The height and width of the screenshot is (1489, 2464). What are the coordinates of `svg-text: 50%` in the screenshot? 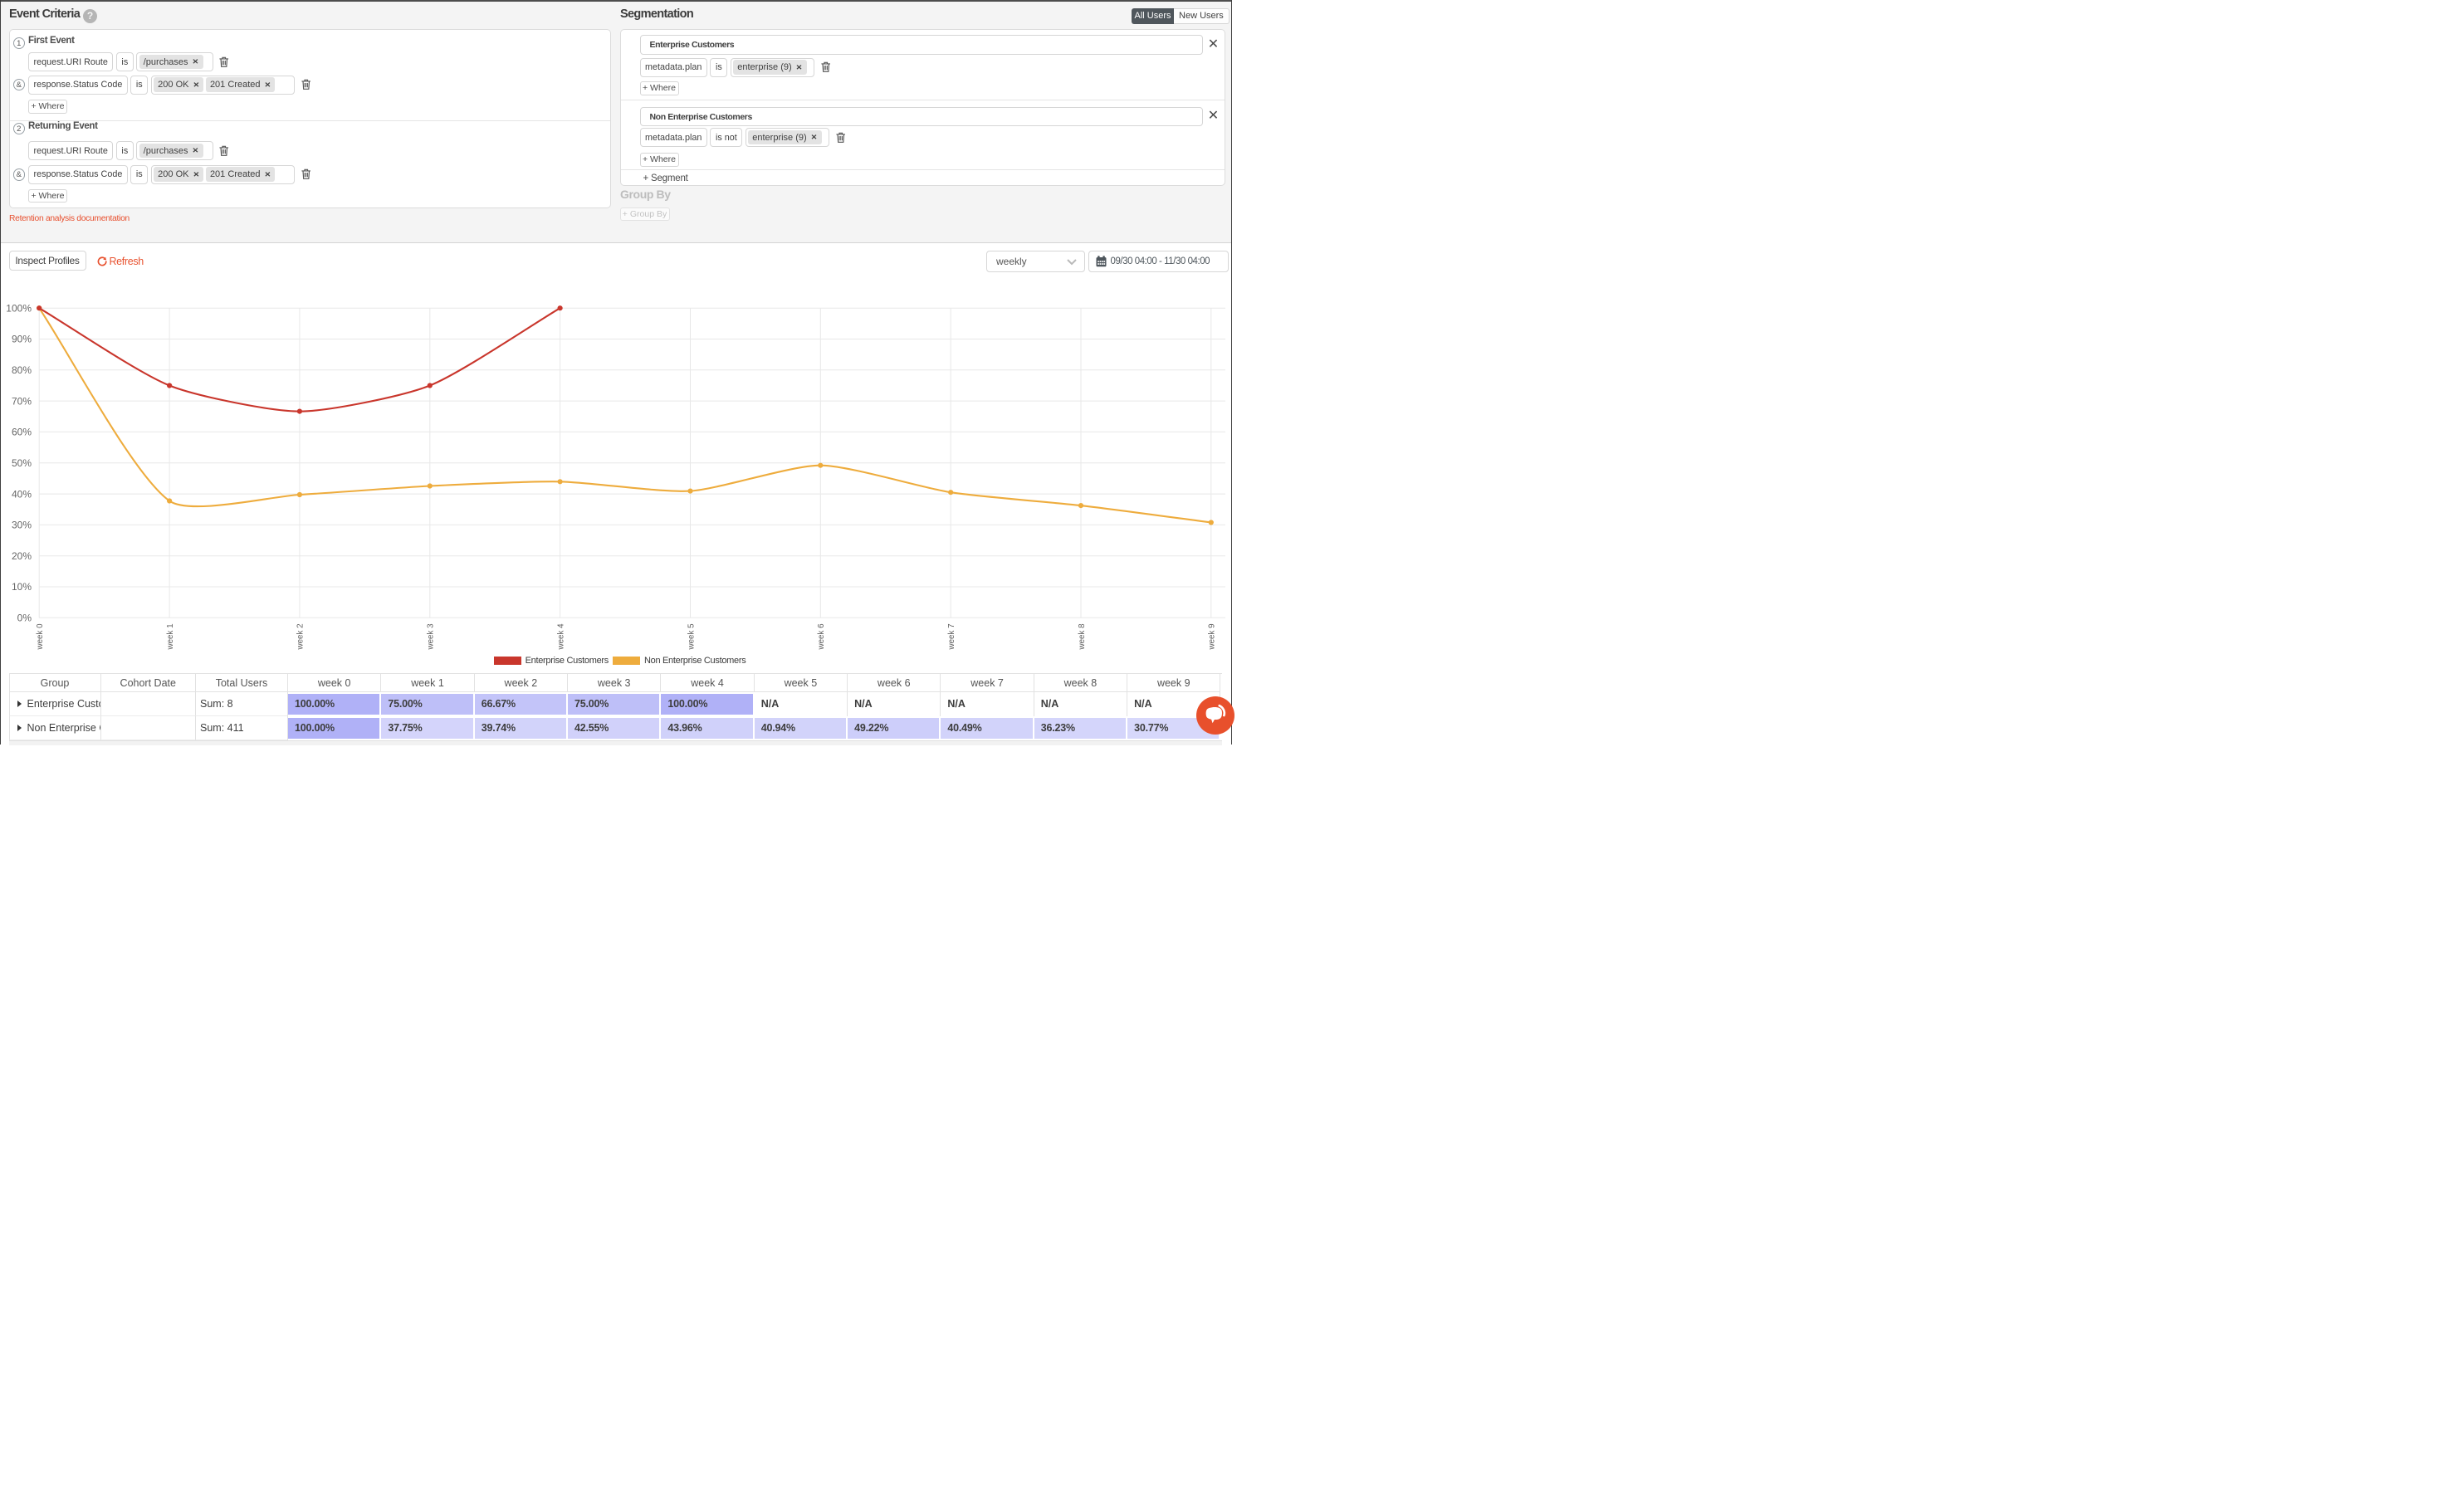 It's located at (22, 463).